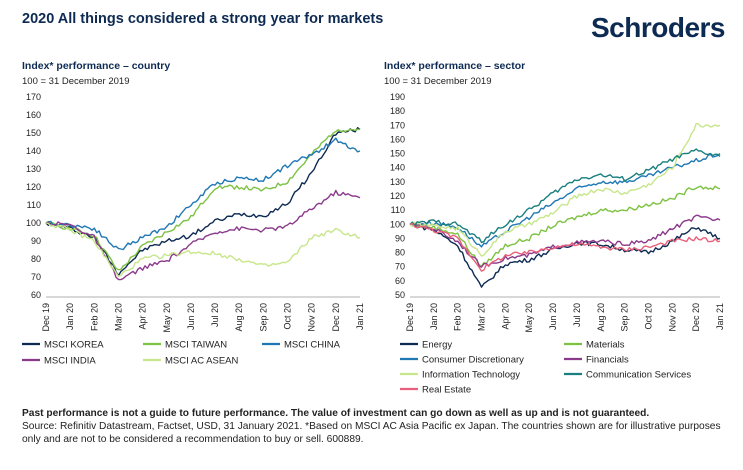 This screenshot has height=470, width=743. Describe the element at coordinates (553, 316) in the screenshot. I see `chart2-xtick-label: Jun 20` at that location.